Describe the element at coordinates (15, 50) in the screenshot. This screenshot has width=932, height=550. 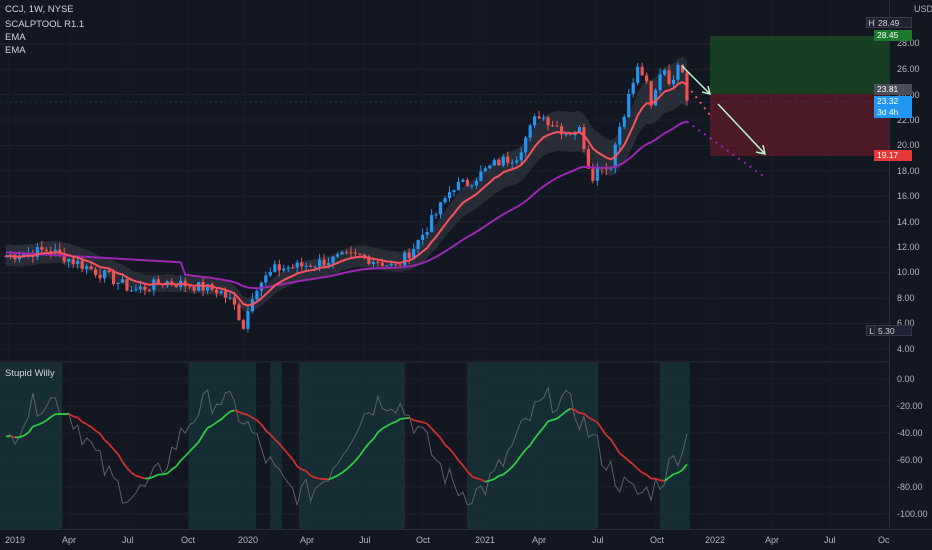
I see `indicator-ema-label-2: EMA` at that location.